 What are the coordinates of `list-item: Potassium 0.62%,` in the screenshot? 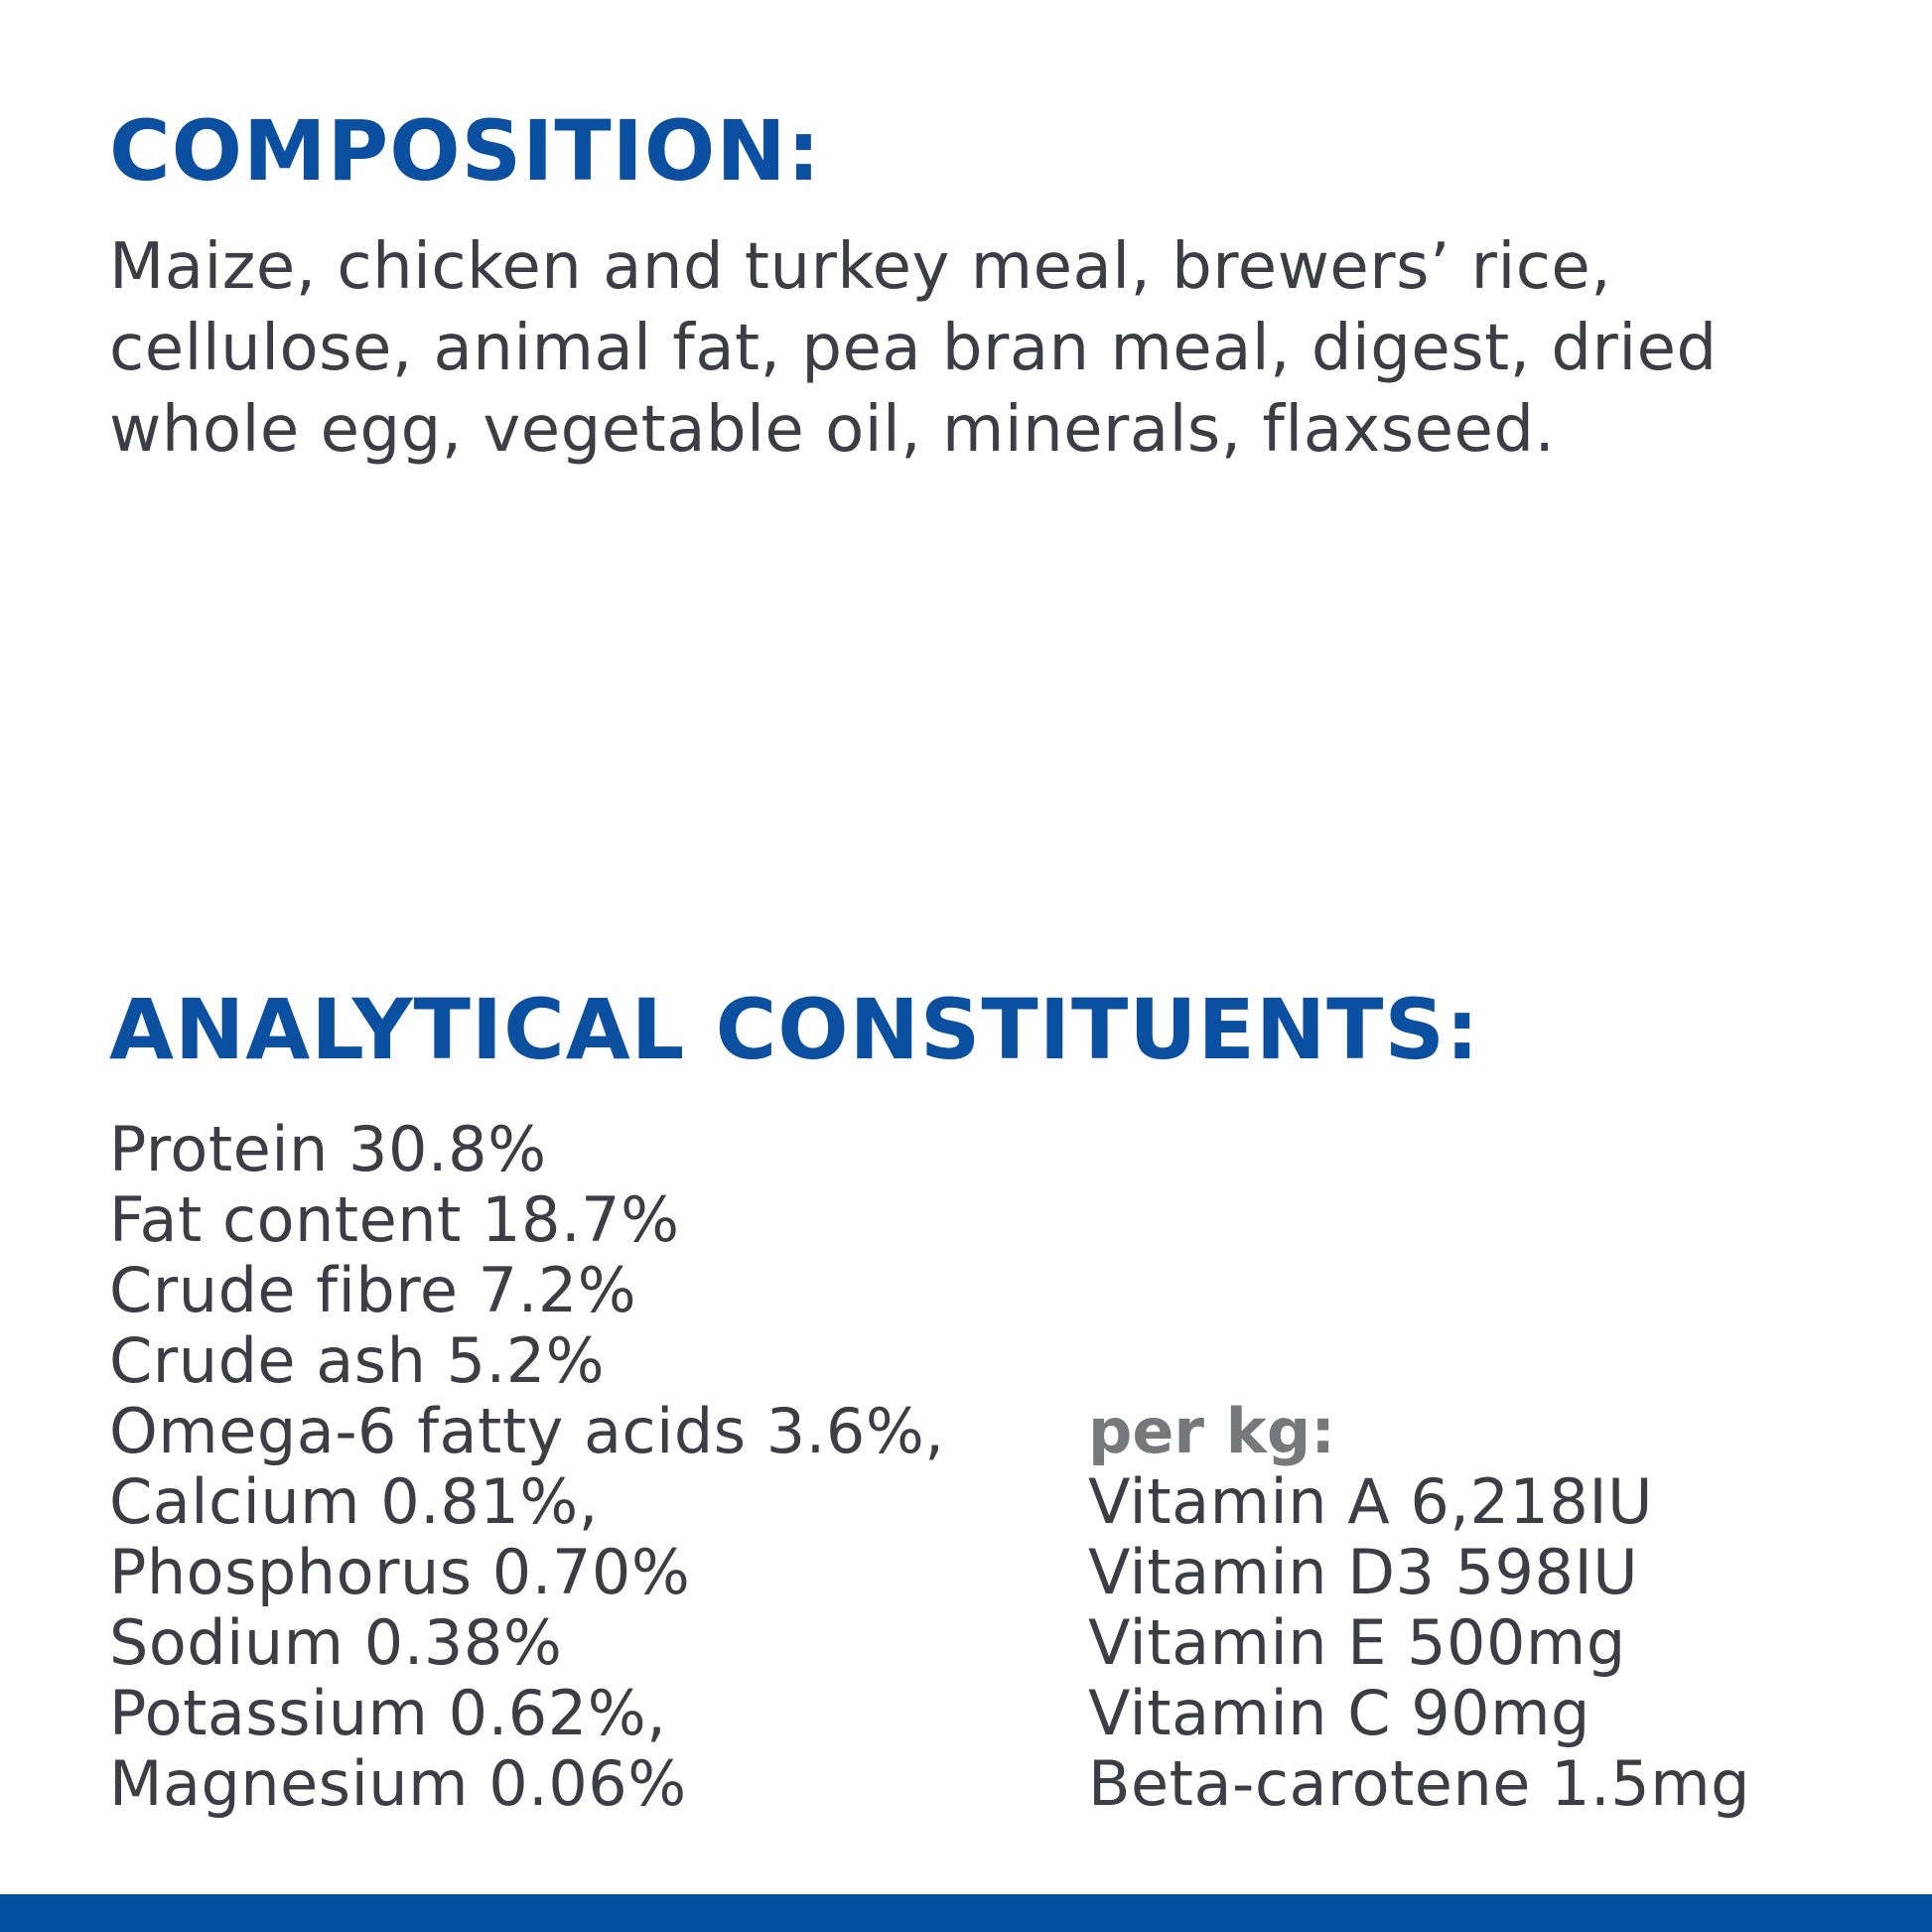 It's located at (388, 1713).